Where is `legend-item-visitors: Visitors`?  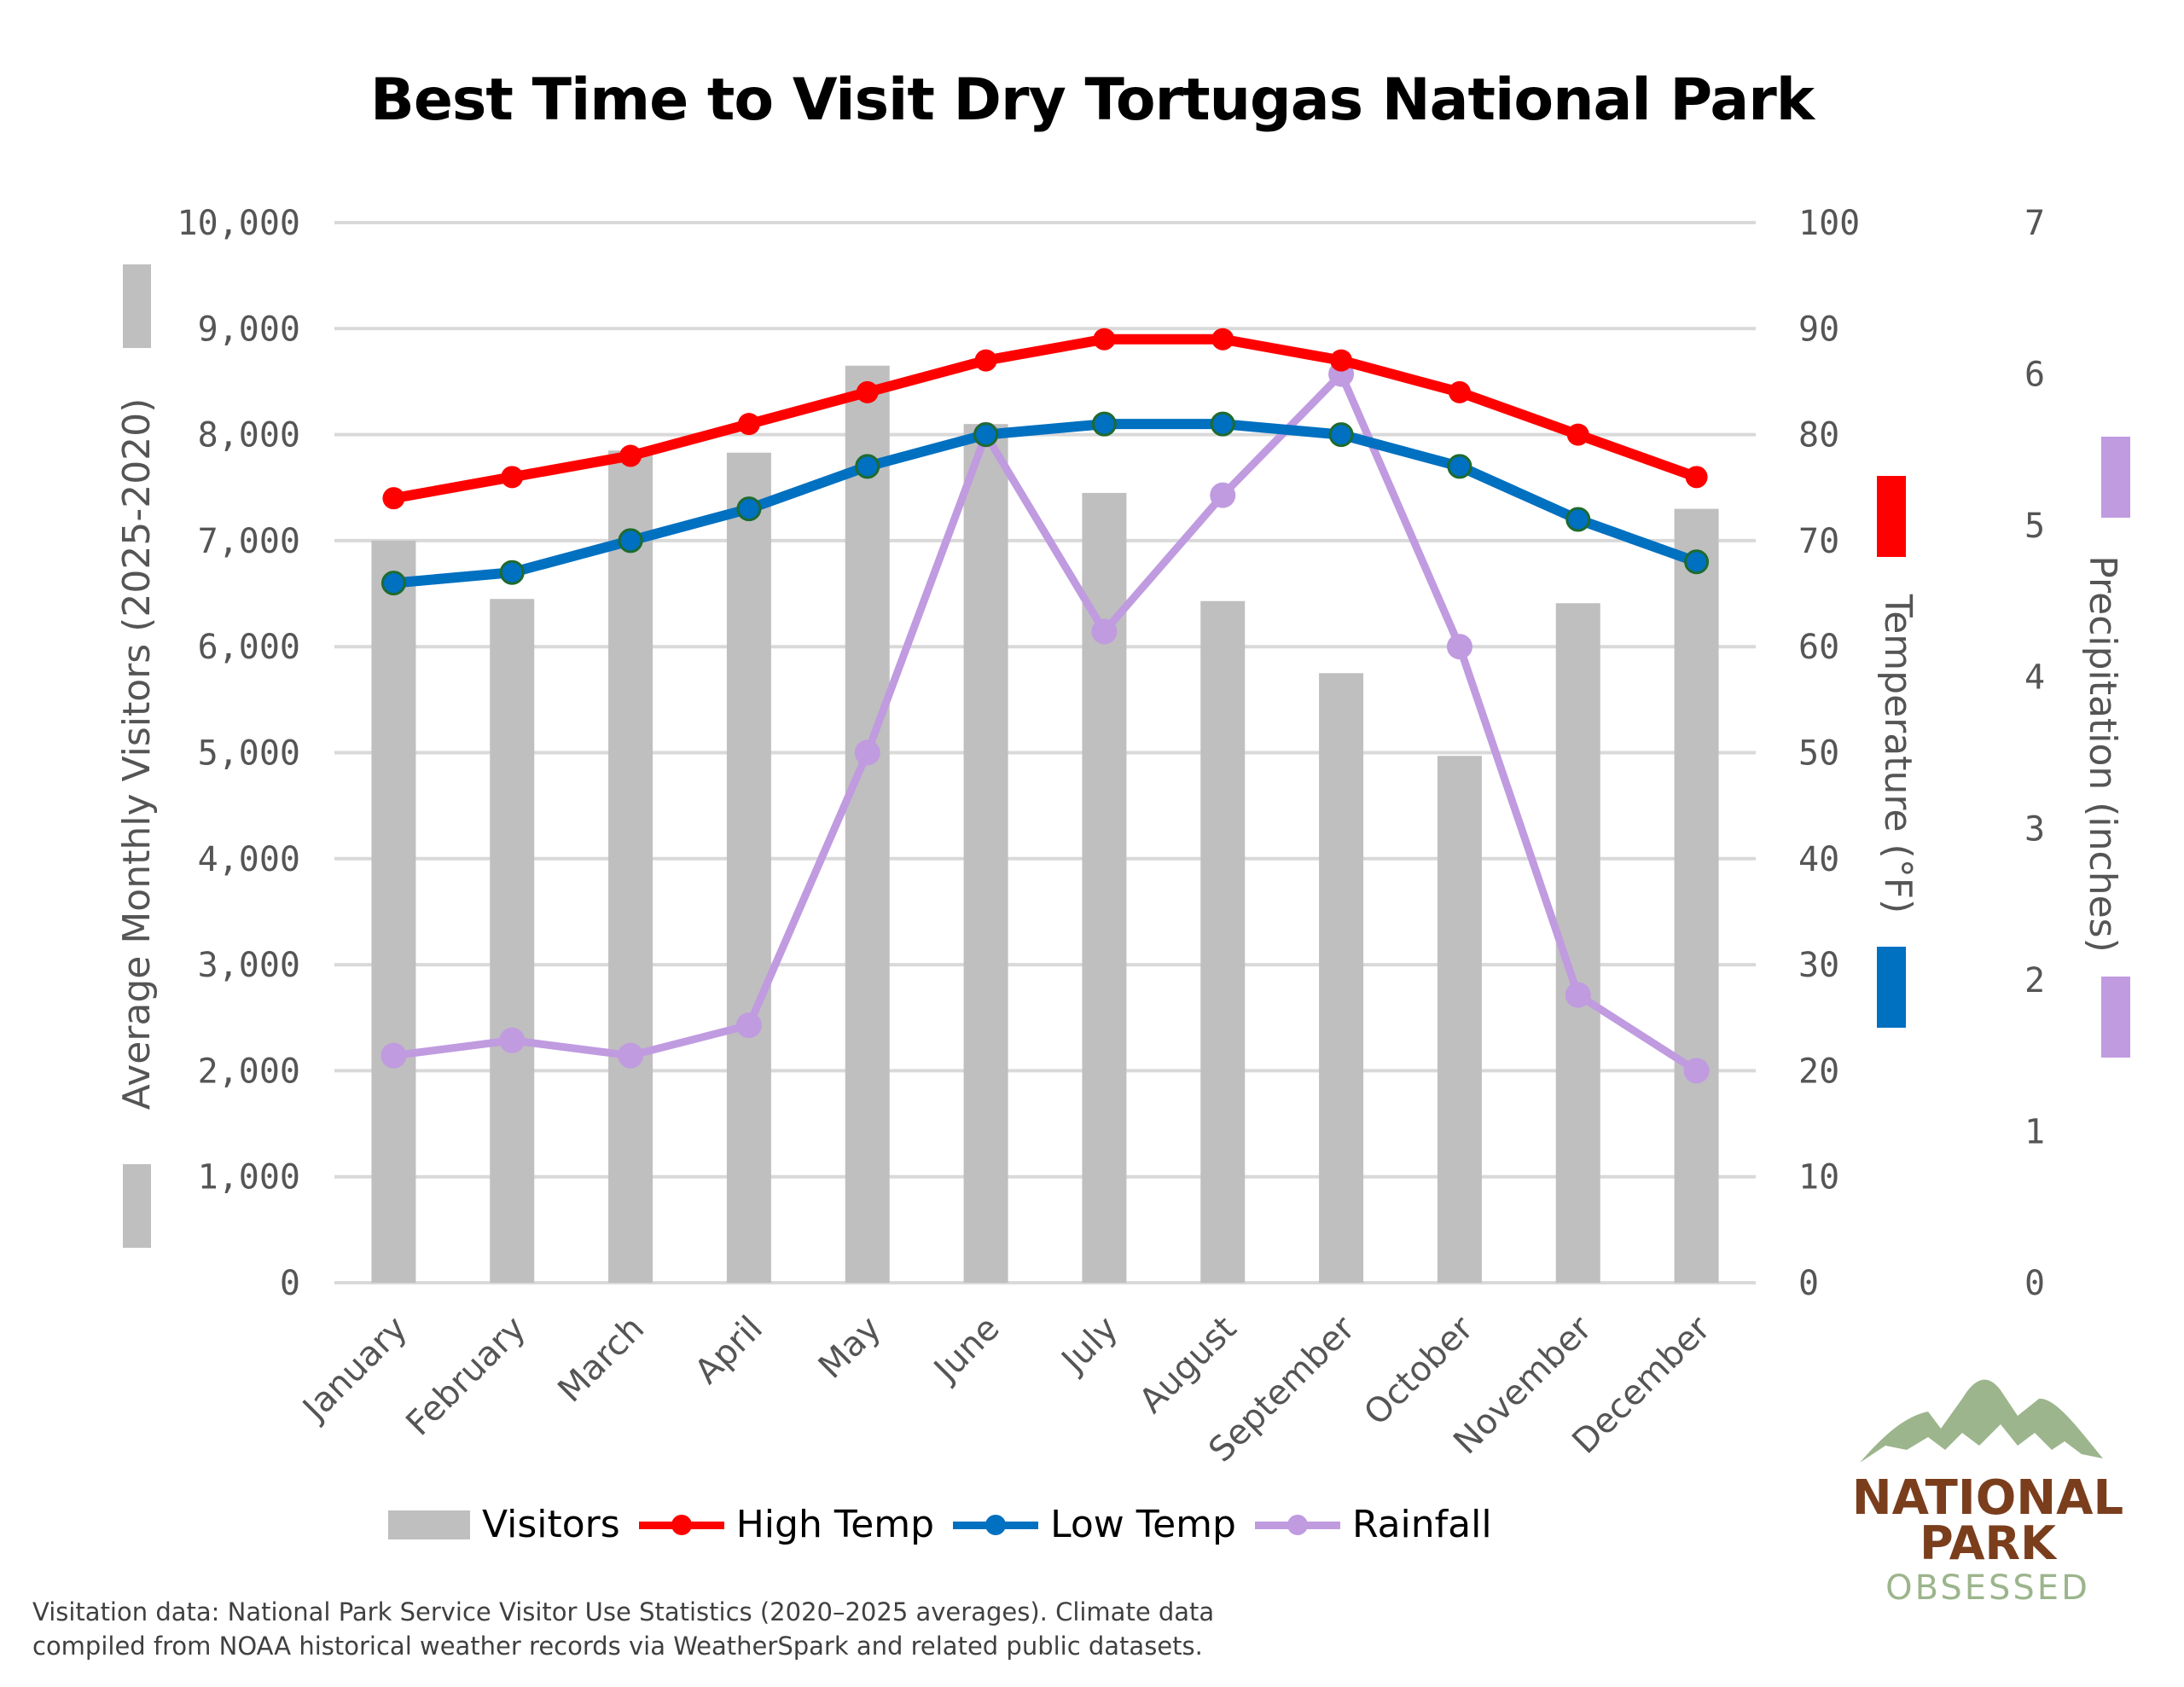 legend-item-visitors: Visitors is located at coordinates (504, 1525).